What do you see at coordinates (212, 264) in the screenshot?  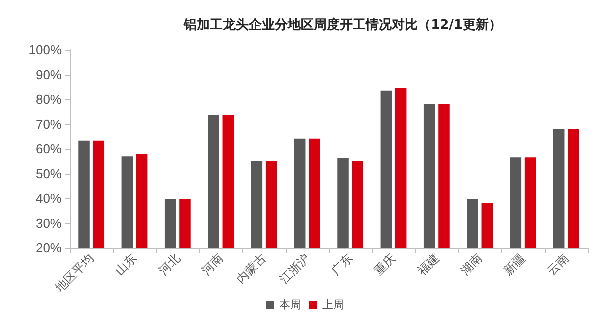 I see `x-tick-label: 河南` at bounding box center [212, 264].